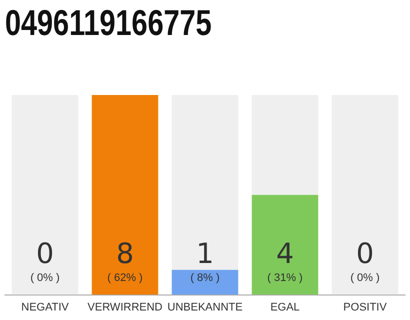 The height and width of the screenshot is (320, 410). Describe the element at coordinates (125, 253) in the screenshot. I see `data-label: 8` at that location.